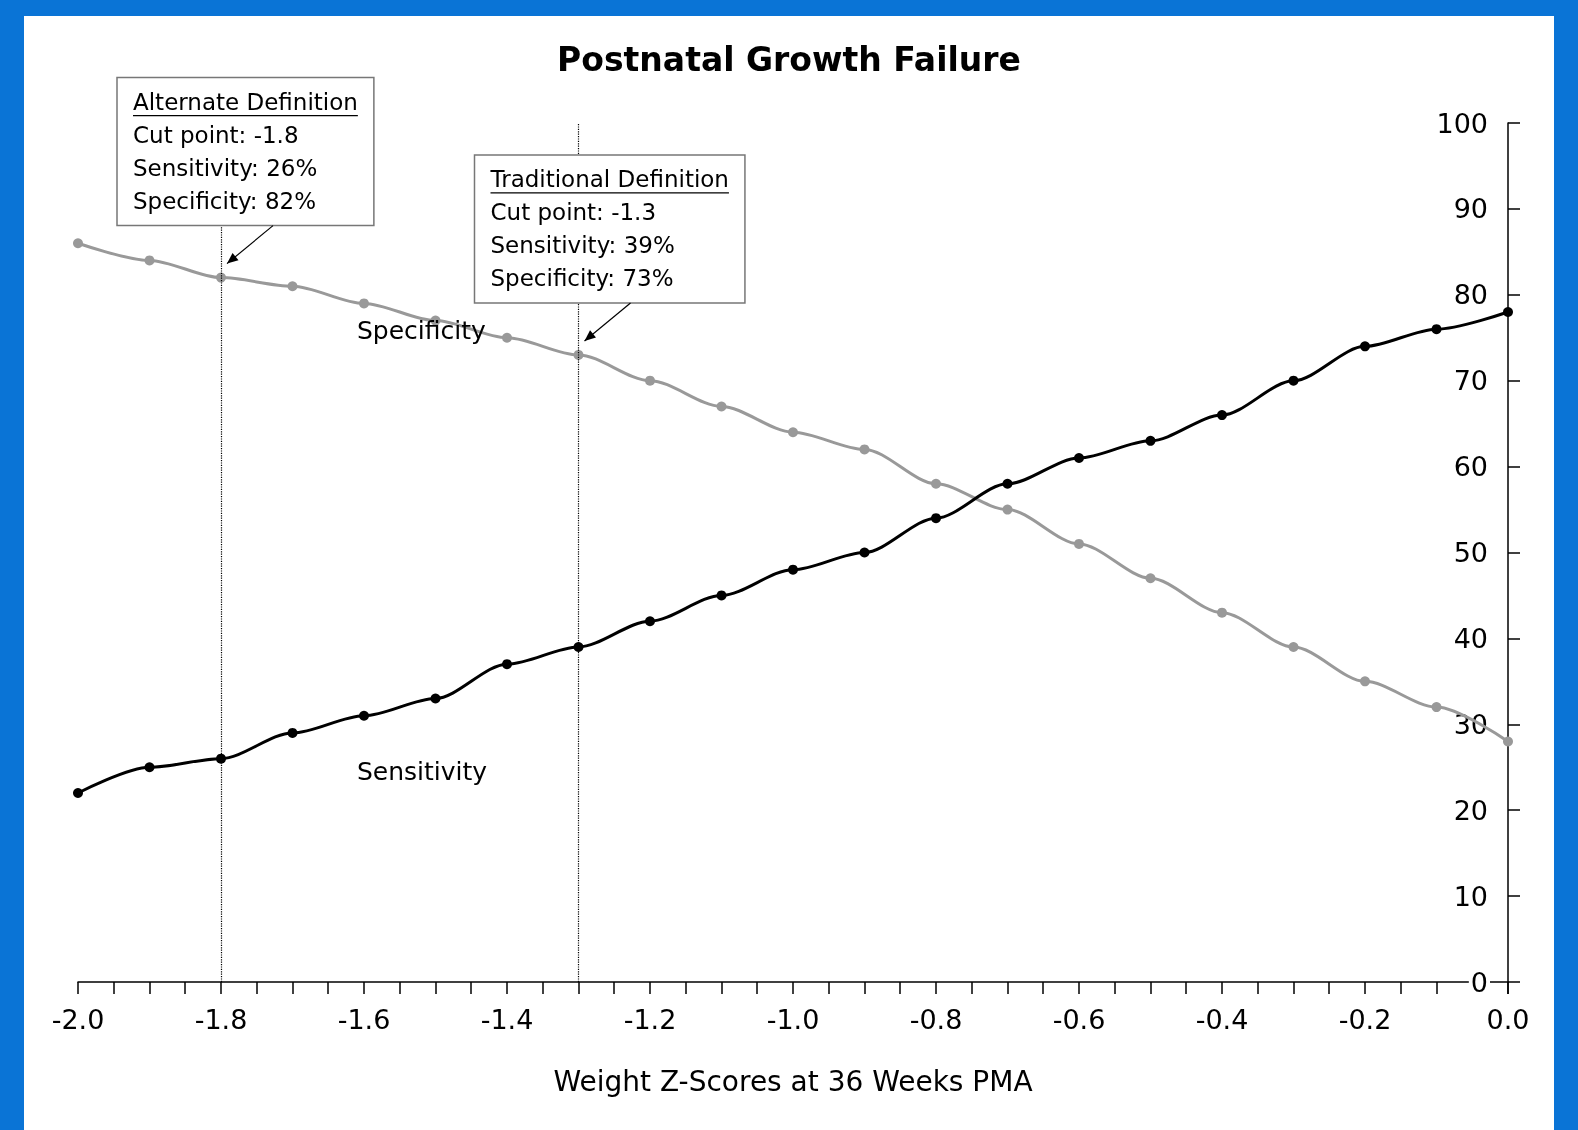  What do you see at coordinates (793, 1081) in the screenshot?
I see `x-axis-title: Weight Z-Scores at 36 Weeks PMA` at bounding box center [793, 1081].